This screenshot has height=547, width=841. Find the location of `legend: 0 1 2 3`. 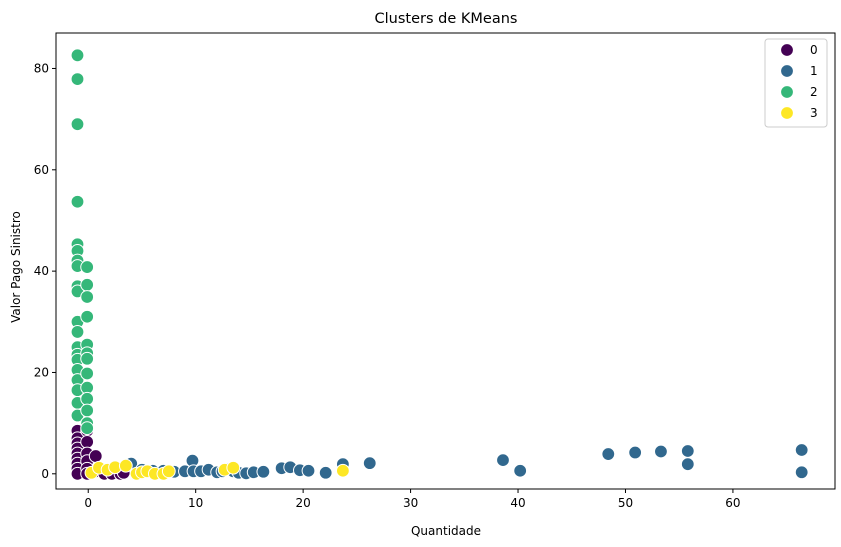

legend: 0 1 2 3 is located at coordinates (796, 83).